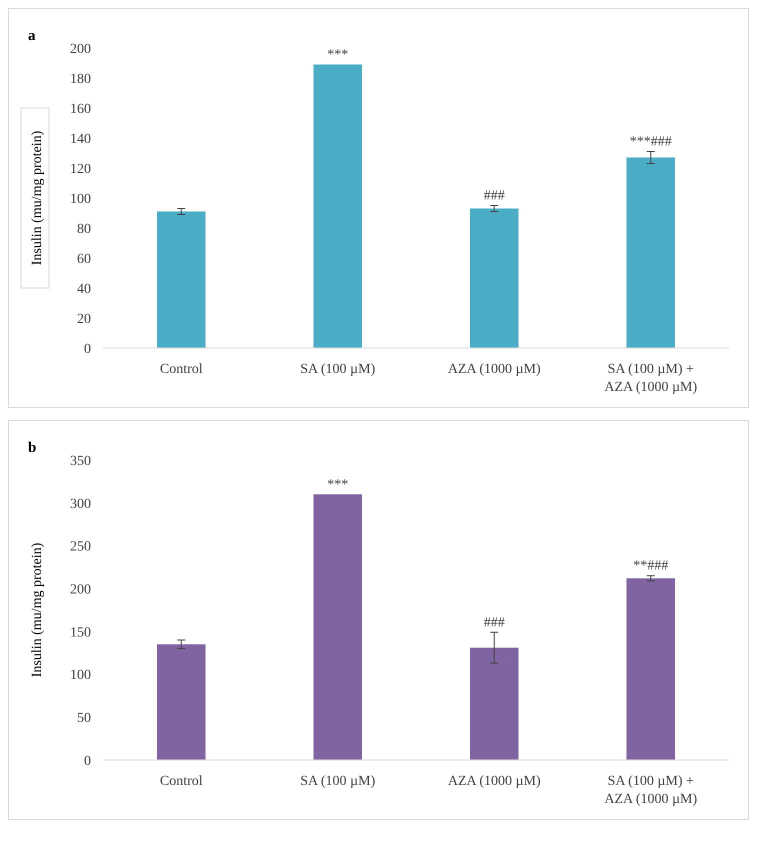 This screenshot has width=757, height=842. I want to click on y-tick-label: 300, so click(80, 504).